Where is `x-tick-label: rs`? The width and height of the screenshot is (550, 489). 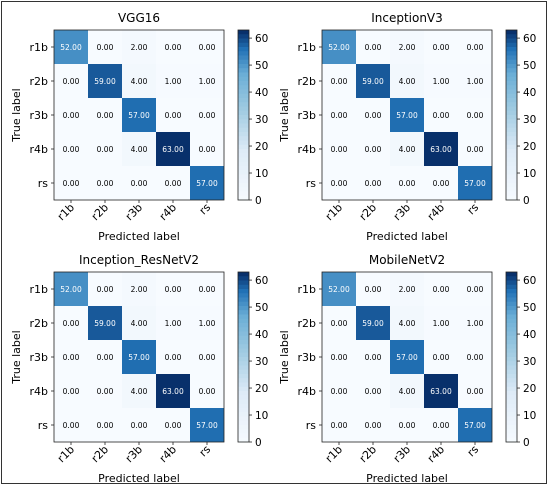
x-tick-label: rs is located at coordinates (205, 451).